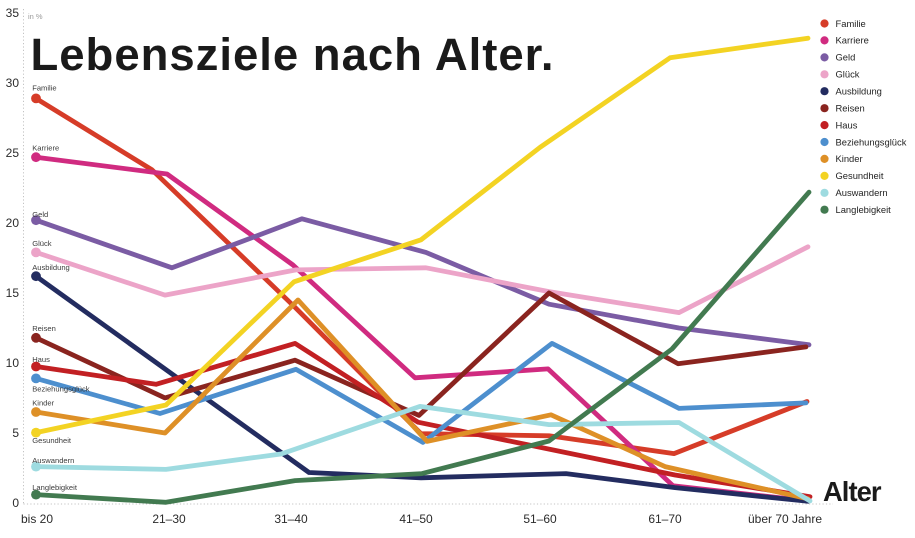 This screenshot has height=538, width=915. What do you see at coordinates (15, 503) in the screenshot?
I see `svg-text: 0` at bounding box center [15, 503].